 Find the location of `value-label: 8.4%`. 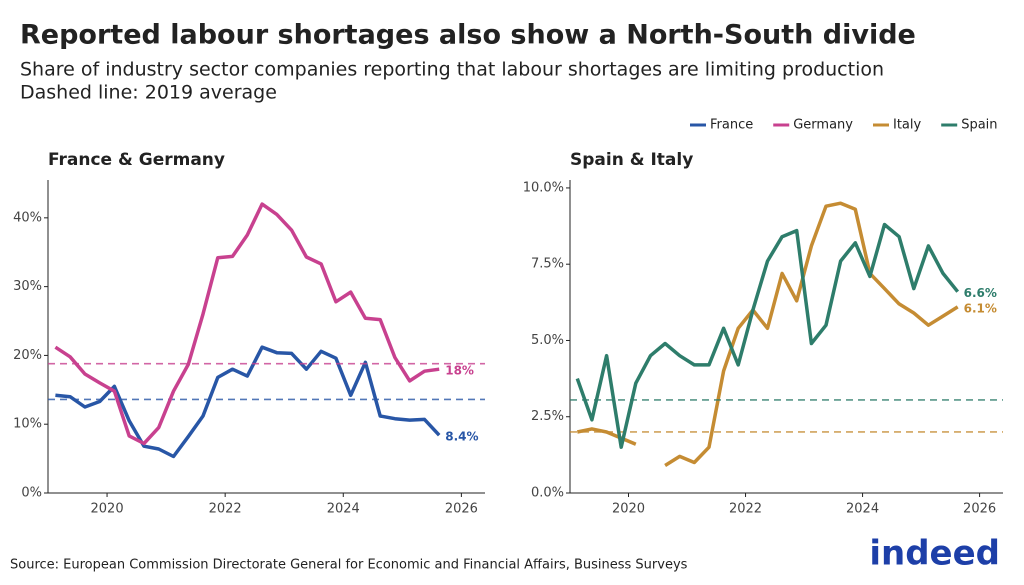

value-label: 8.4% is located at coordinates (461, 437).